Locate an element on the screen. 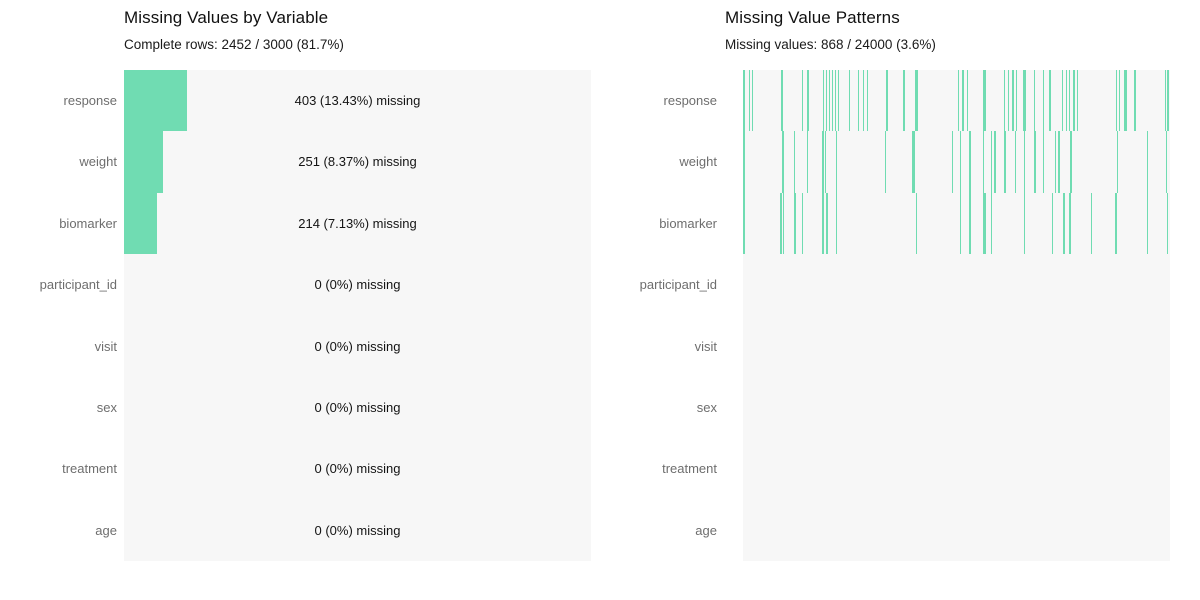 The height and width of the screenshot is (600, 1200). row-label-participant_id: participant_id is located at coordinates (78, 285).